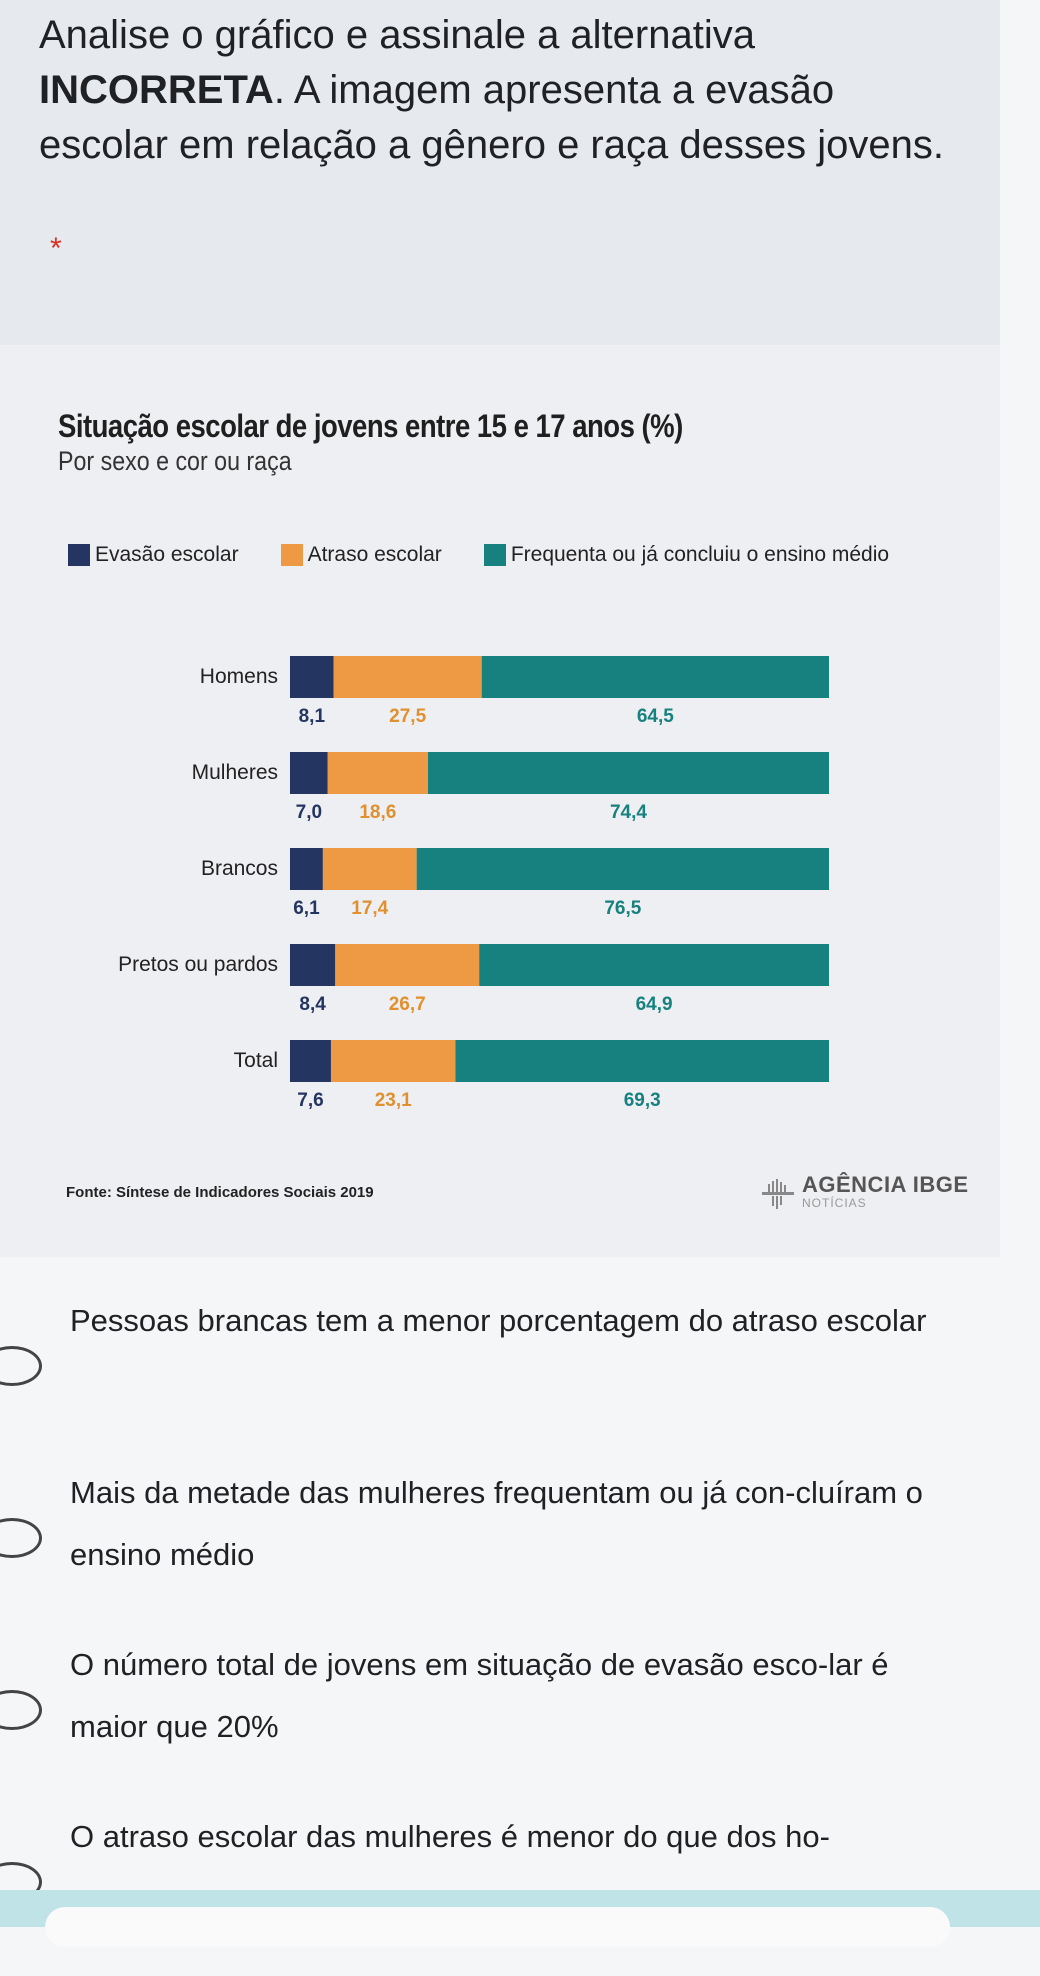 The height and width of the screenshot is (1976, 1040). I want to click on data-label: 7,6, so click(310, 1100).